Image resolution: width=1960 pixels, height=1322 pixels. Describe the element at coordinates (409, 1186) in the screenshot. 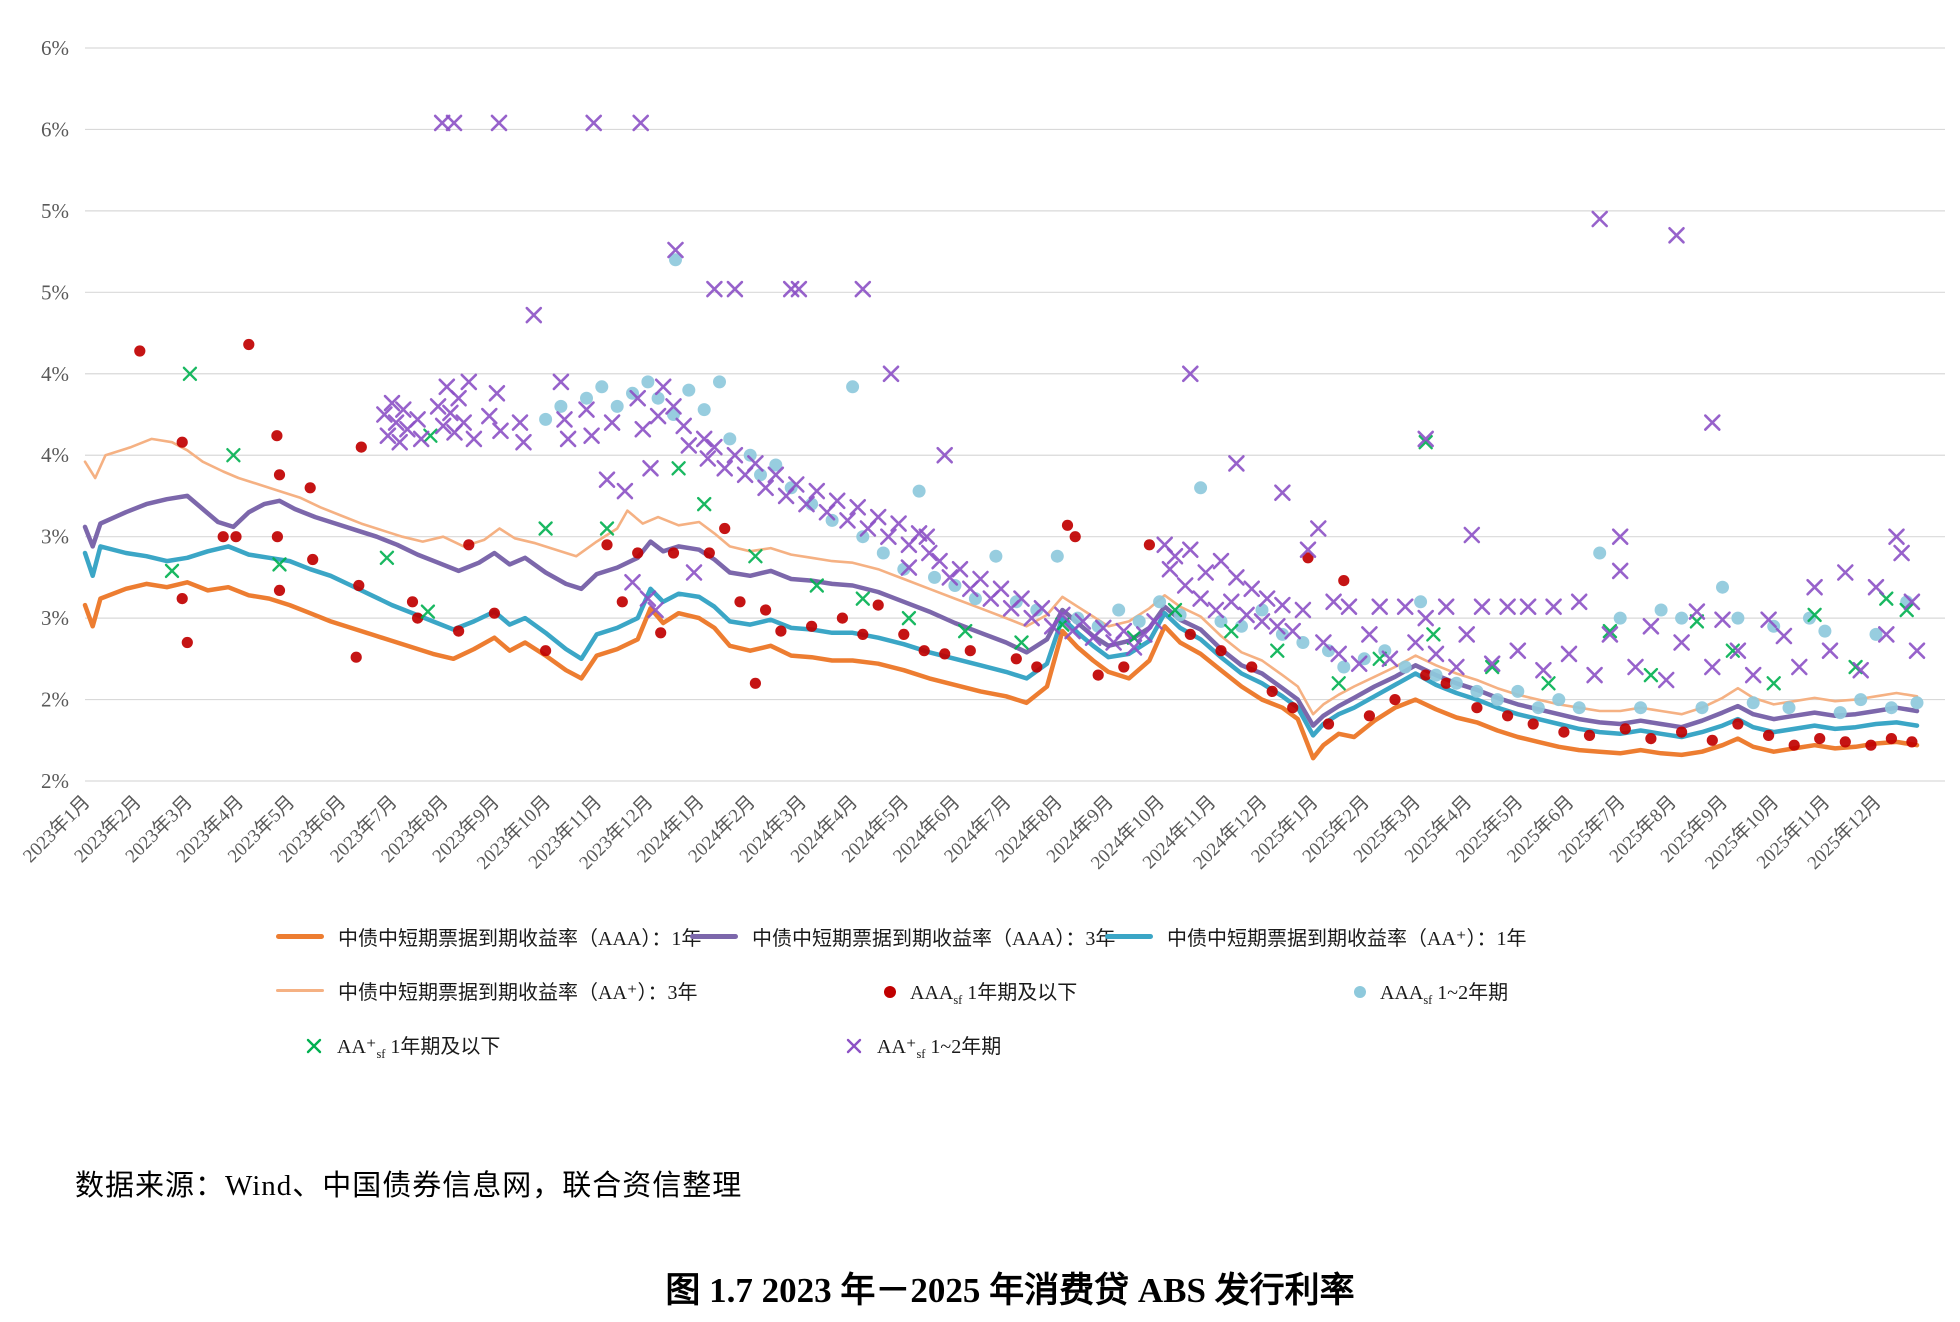

I see `data-source-note: 数据来源：Wind、中国债券信息网，联合资信整理` at that location.